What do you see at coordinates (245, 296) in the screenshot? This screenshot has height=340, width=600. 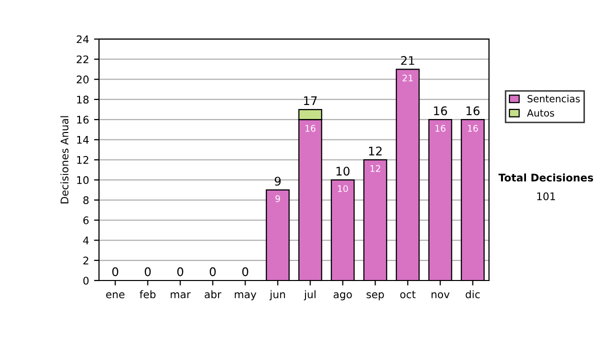 I see `x-tick-label: may` at bounding box center [245, 296].